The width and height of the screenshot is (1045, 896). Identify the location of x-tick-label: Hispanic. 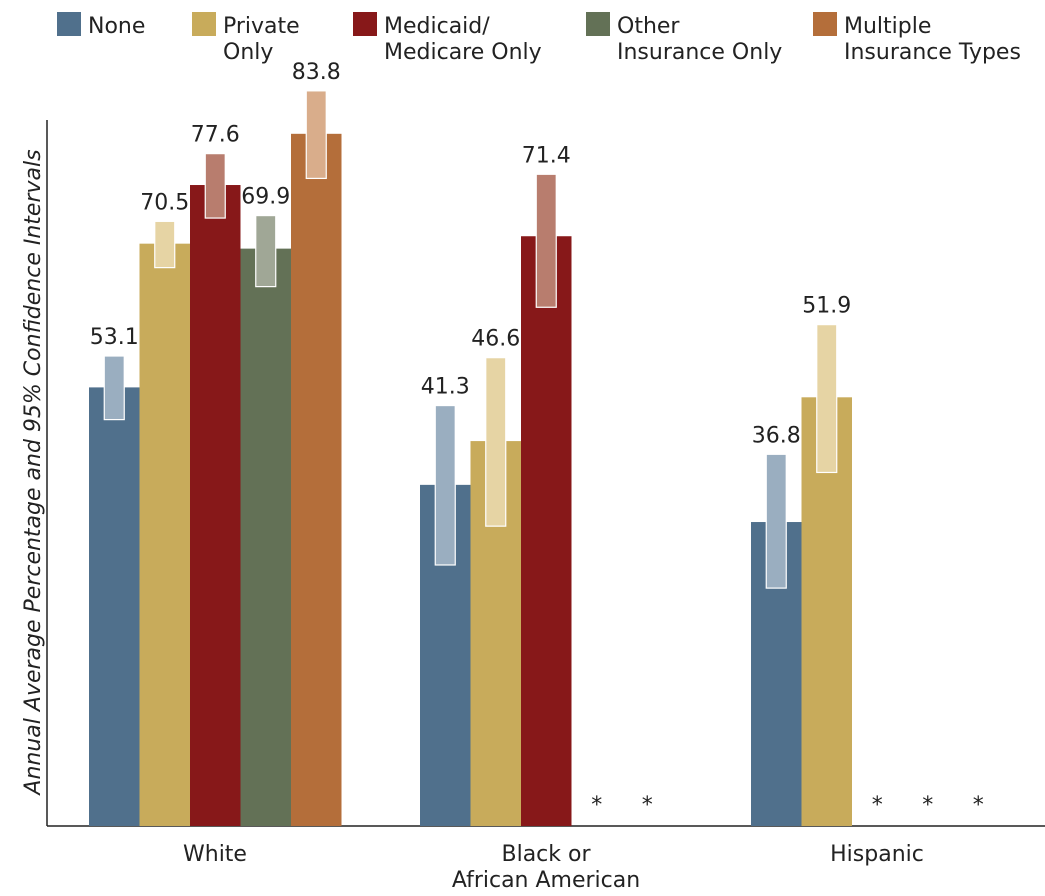
(877, 854).